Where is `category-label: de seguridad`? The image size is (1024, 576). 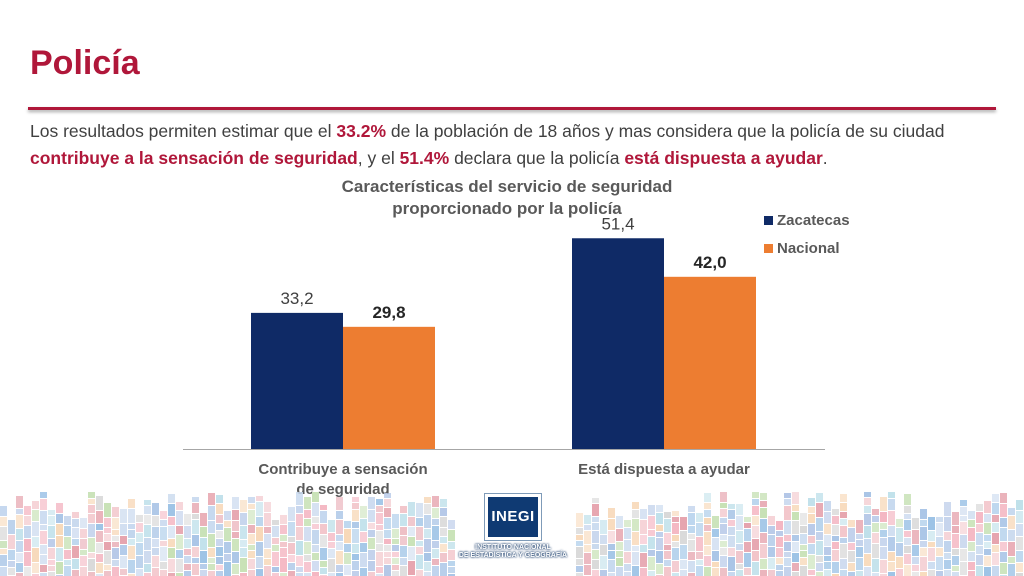
category-label: de seguridad is located at coordinates (342, 489).